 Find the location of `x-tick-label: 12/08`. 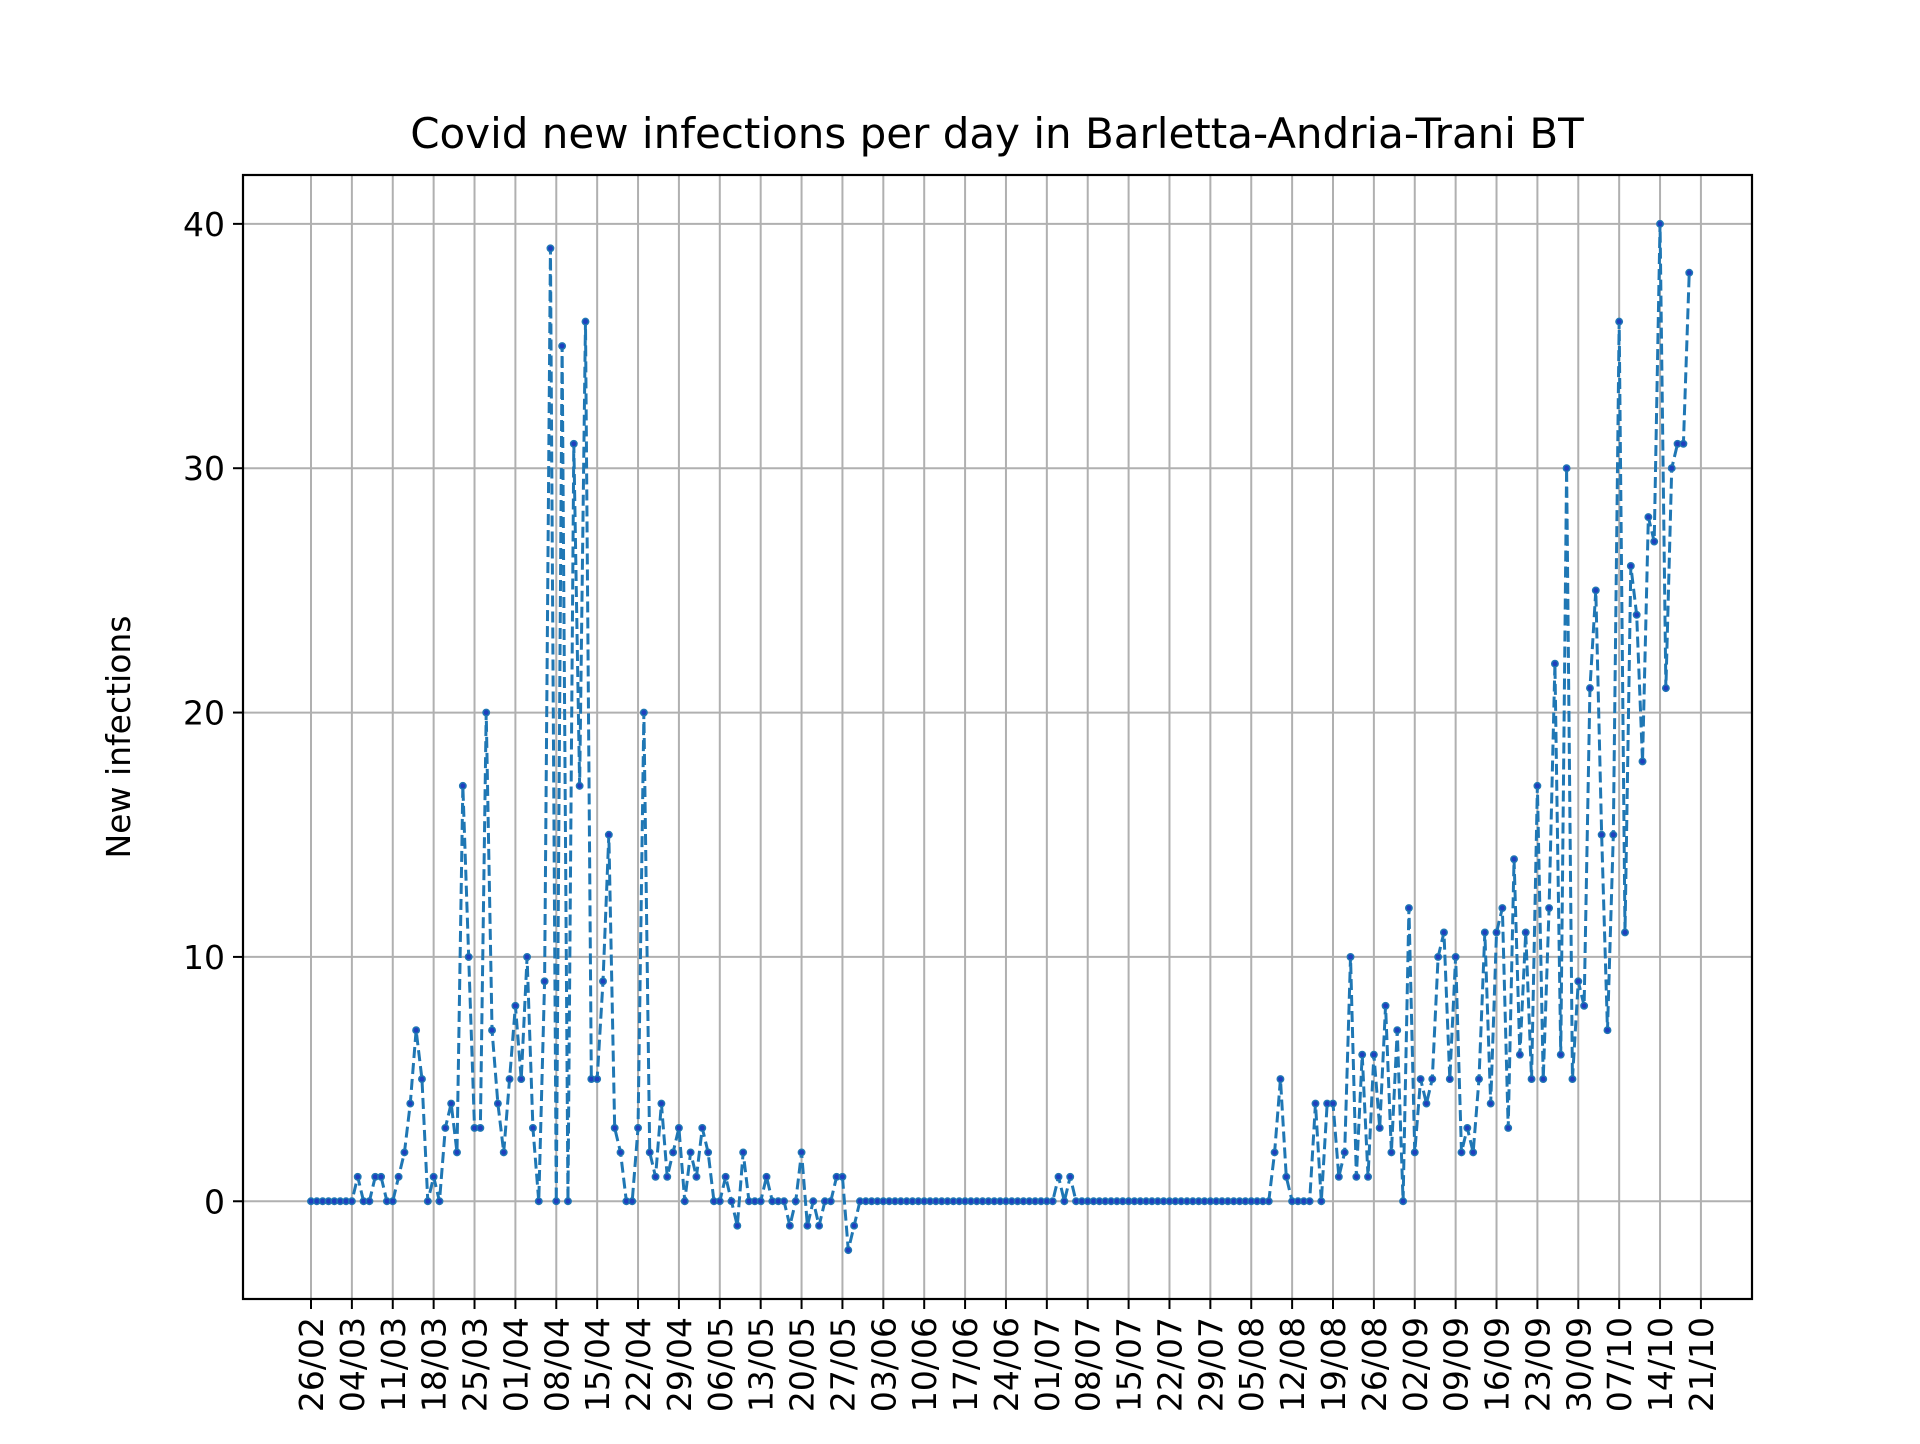

x-tick-label: 12/08 is located at coordinates (1292, 1364).